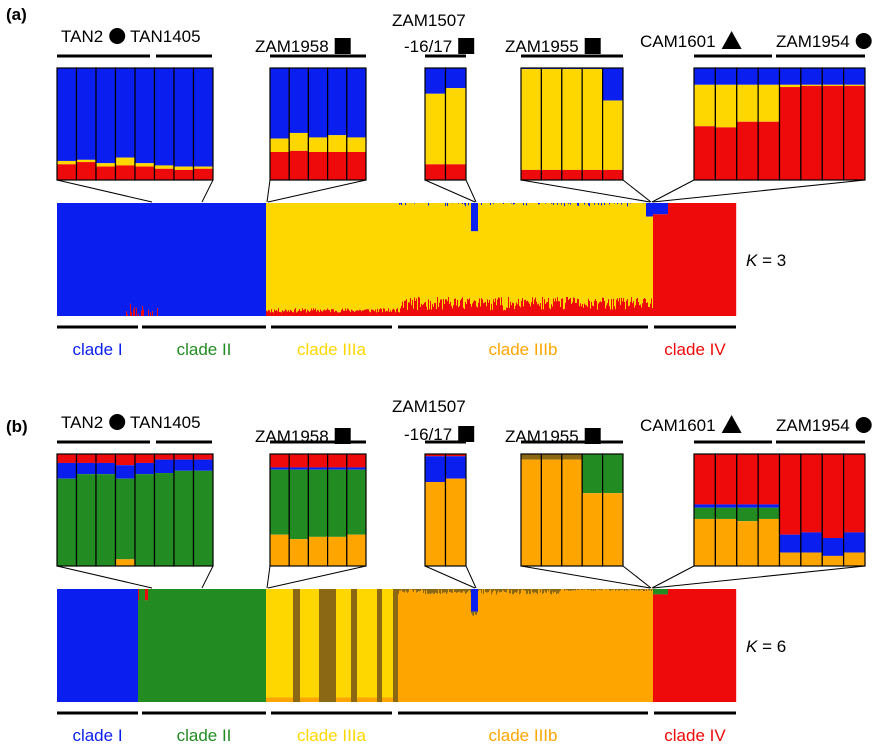  I want to click on inset-bar-outline, so click(612, 510).